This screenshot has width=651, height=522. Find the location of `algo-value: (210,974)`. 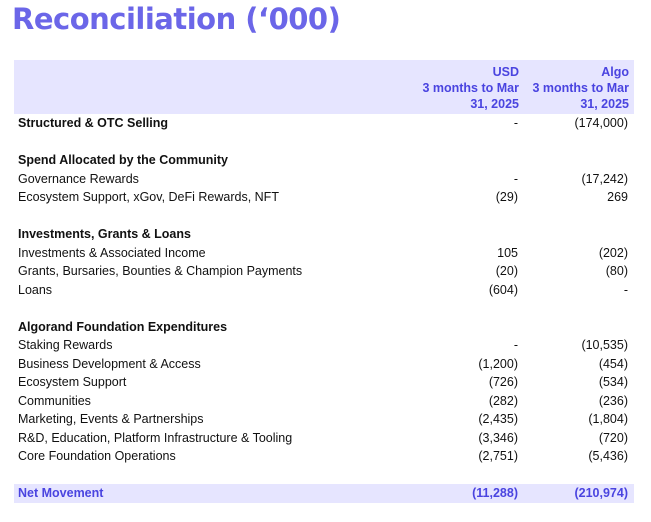

algo-value: (210,974) is located at coordinates (601, 493).